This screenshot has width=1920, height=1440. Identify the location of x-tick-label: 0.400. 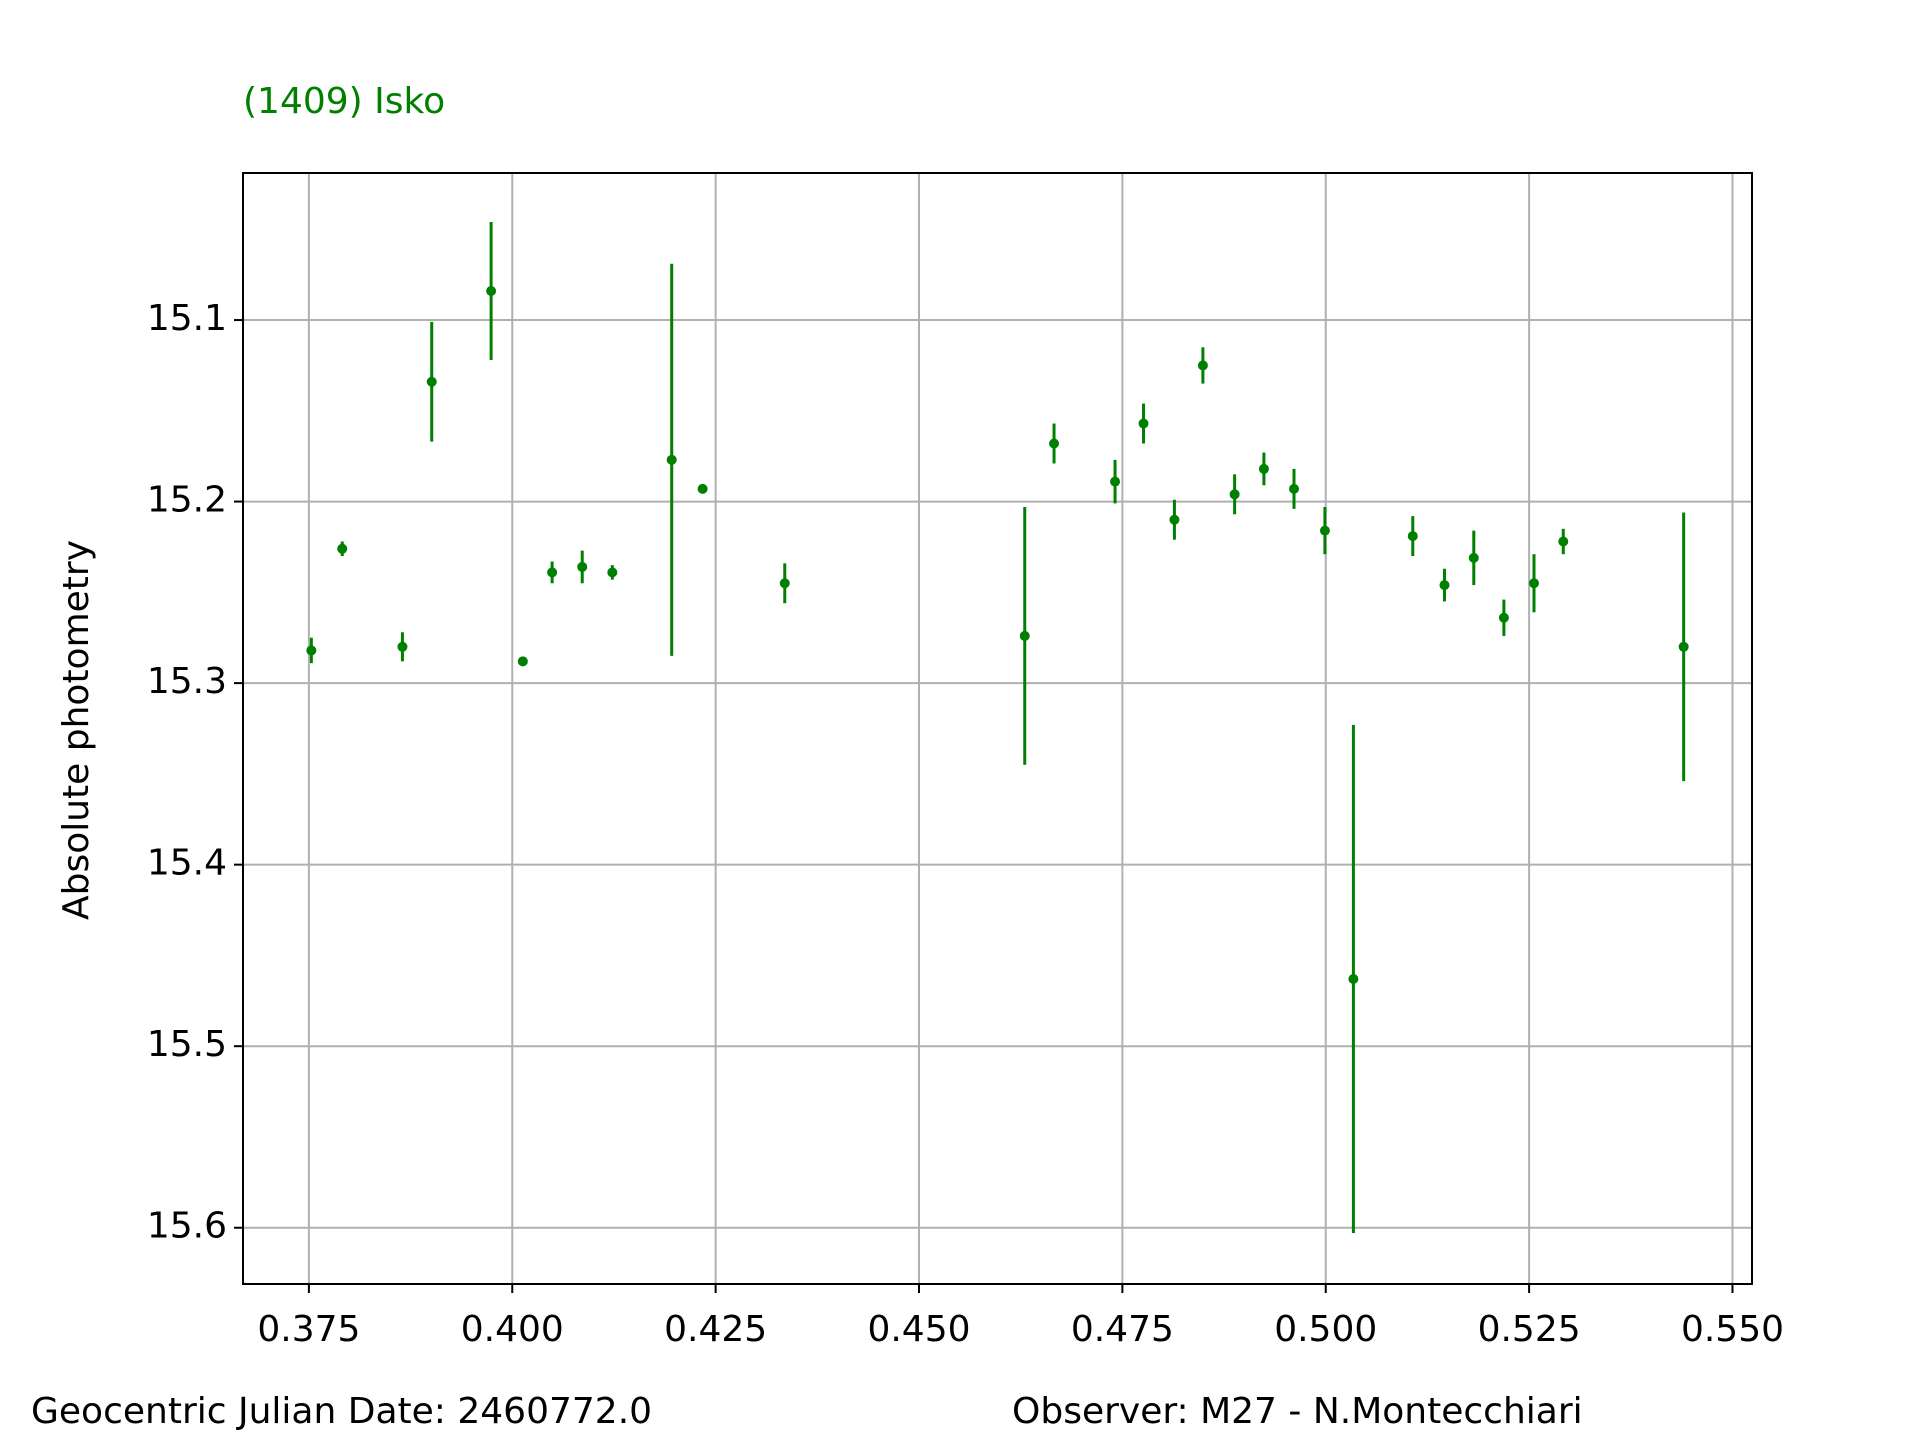
(512, 1329).